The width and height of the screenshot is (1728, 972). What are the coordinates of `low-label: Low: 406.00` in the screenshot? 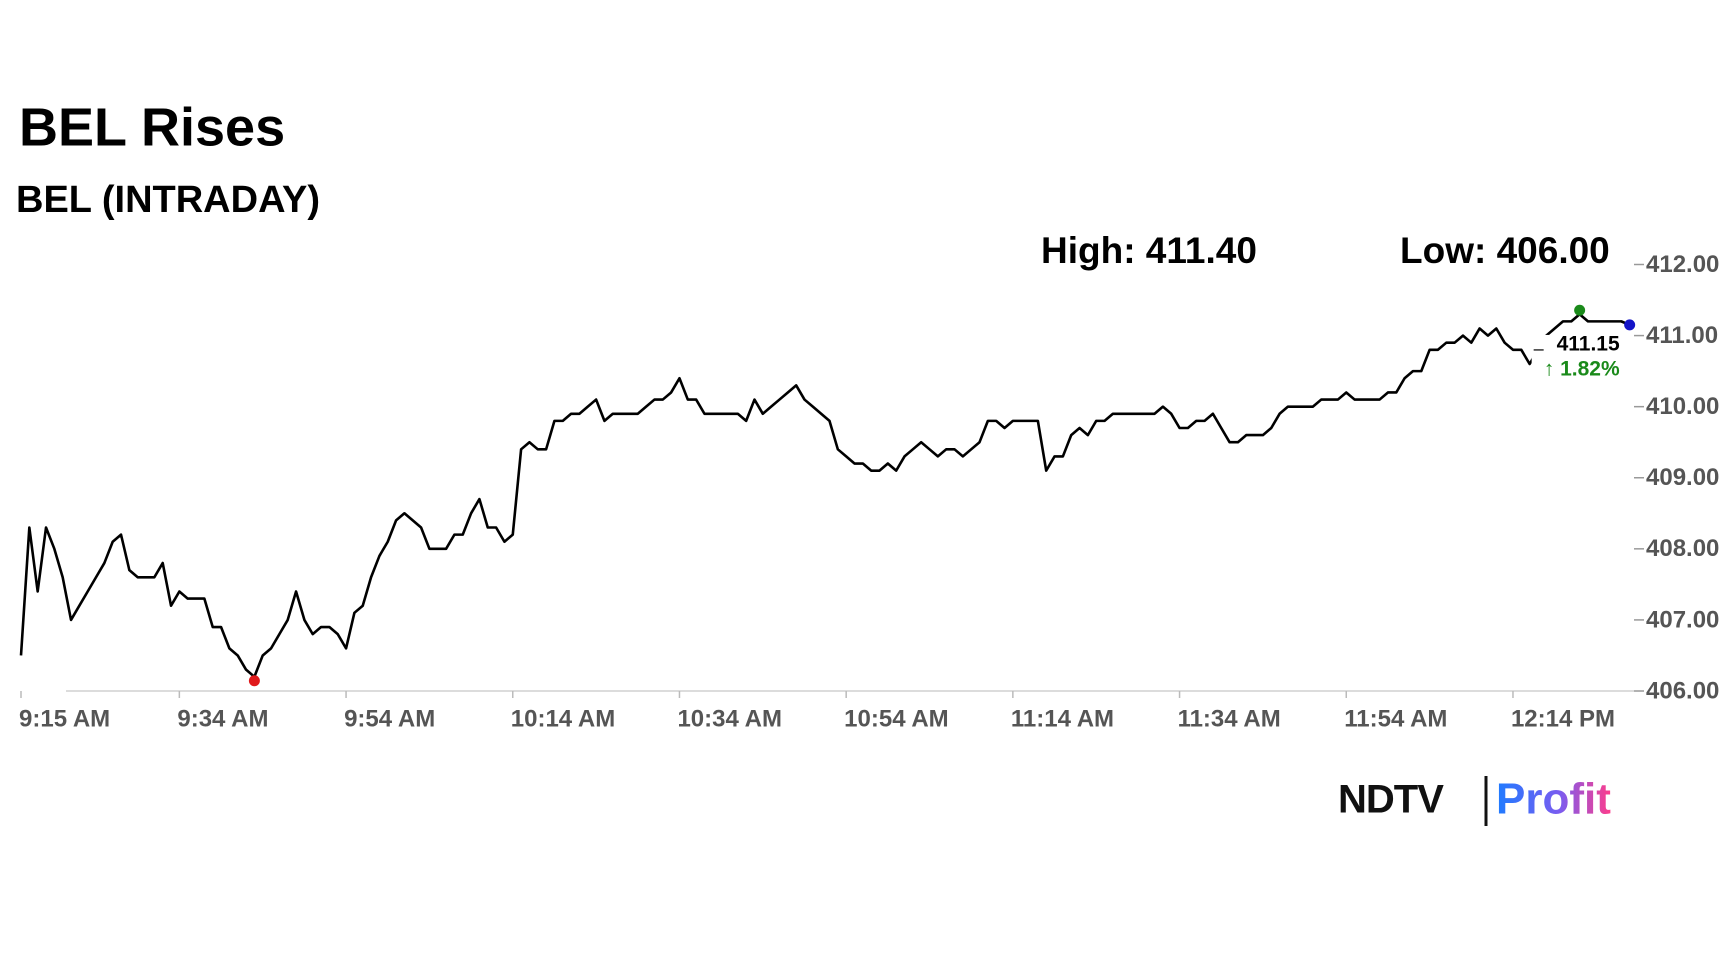 It's located at (1505, 250).